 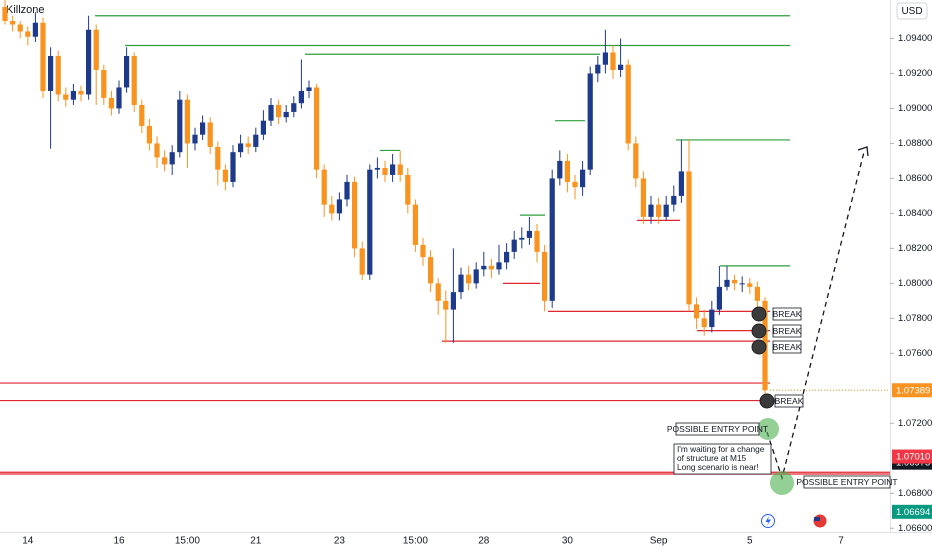 I want to click on x-tick-label: 5, so click(x=750, y=541).